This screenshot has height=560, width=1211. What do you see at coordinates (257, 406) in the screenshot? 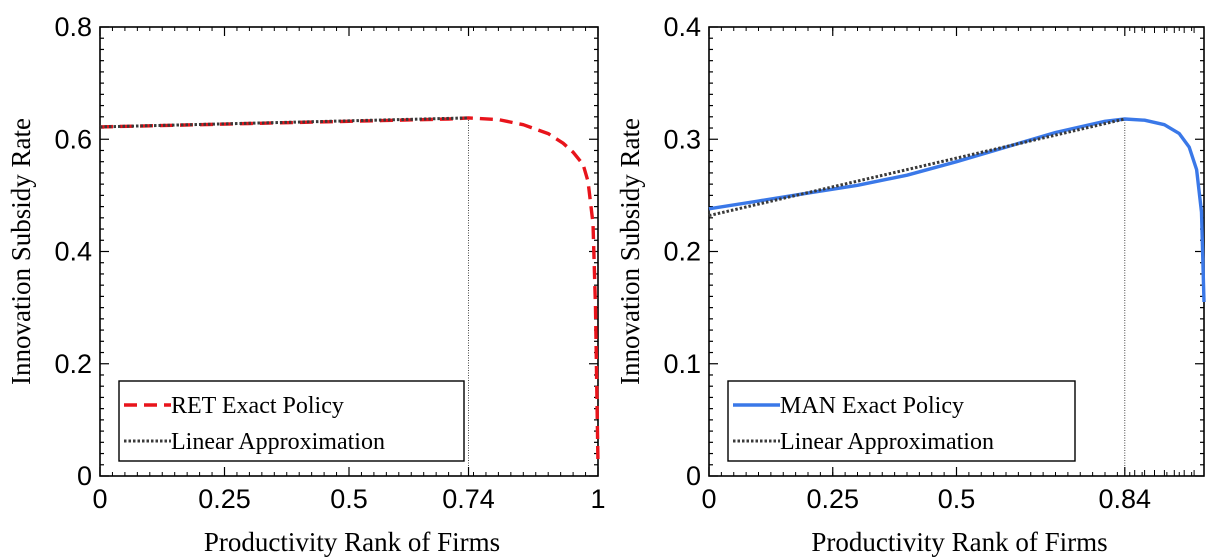
I see `legend-label: RET Exact Policy` at bounding box center [257, 406].